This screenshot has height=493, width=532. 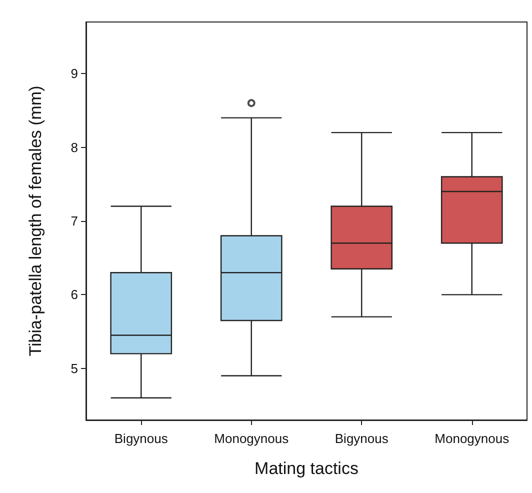 I want to click on y-tick-label: 7, so click(x=74, y=221).